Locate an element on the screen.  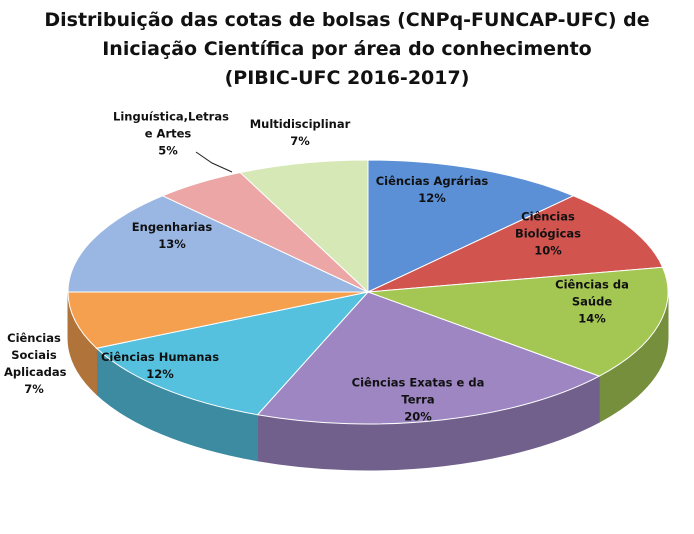
leader-line is located at coordinates (214, 162).